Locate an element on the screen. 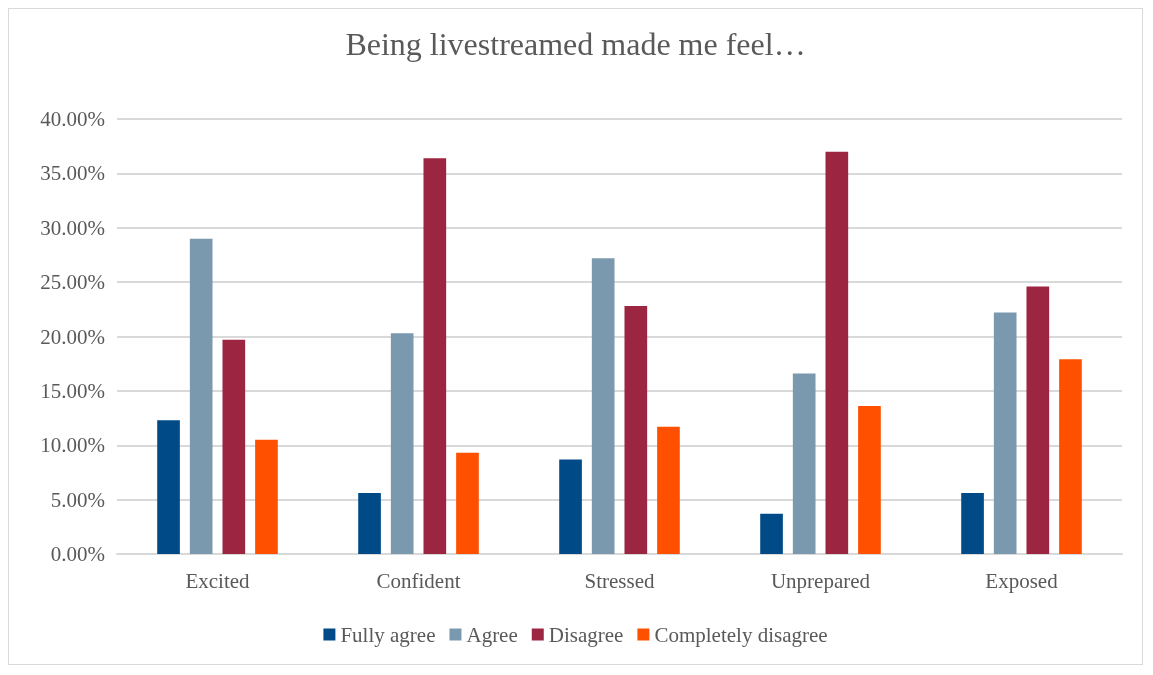  y-tick-label: 0.00% is located at coordinates (77, 554).